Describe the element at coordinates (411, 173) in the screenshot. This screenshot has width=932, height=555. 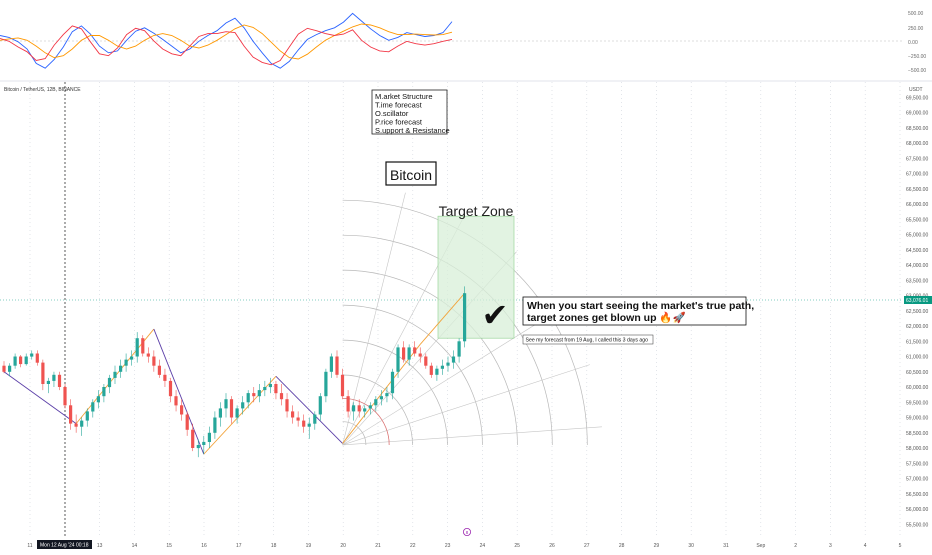
I see `bitcoin-title-note: Bitcoin` at that location.